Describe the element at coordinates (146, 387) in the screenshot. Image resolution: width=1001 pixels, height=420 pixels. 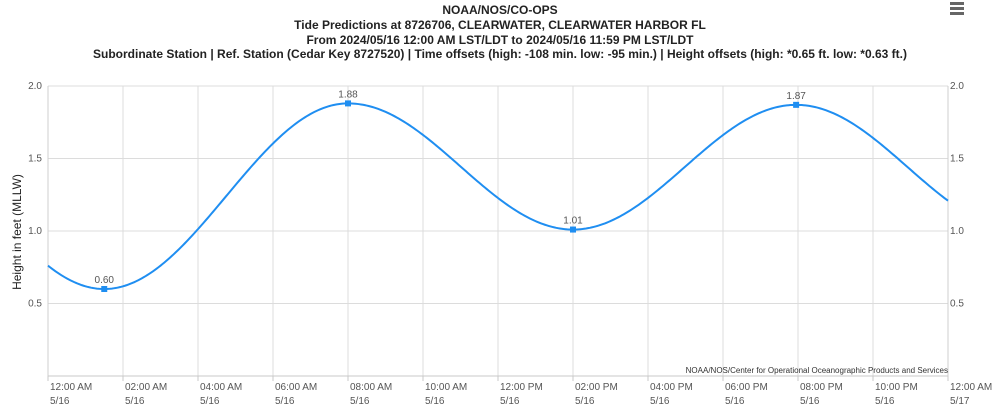
I see `x-tick-time-label: 02:00 AM` at that location.